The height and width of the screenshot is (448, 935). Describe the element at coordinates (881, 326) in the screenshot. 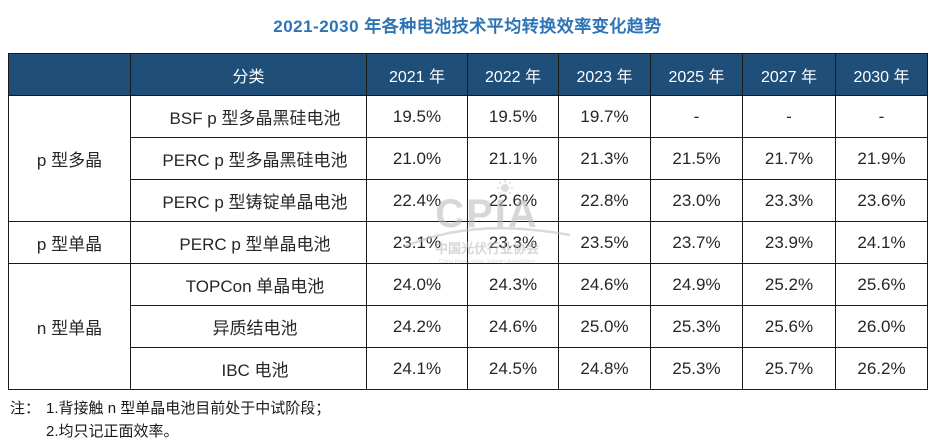

I see `value-cell: 26.0%` at that location.